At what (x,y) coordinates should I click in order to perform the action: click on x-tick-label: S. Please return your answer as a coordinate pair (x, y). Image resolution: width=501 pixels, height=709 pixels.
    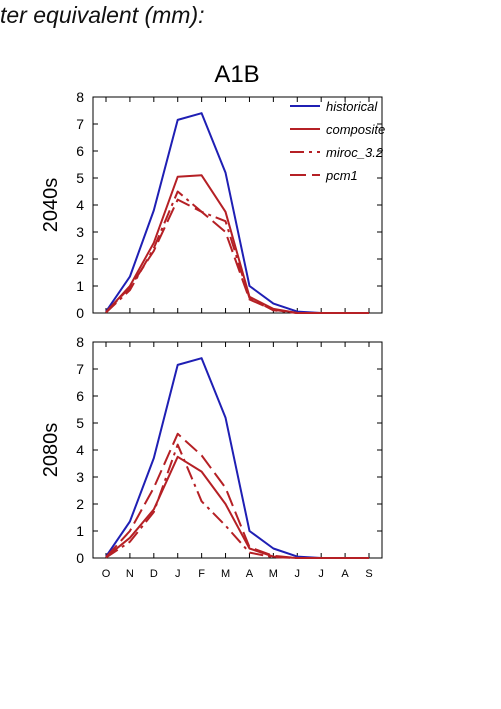
    Looking at the image, I should click on (368, 574).